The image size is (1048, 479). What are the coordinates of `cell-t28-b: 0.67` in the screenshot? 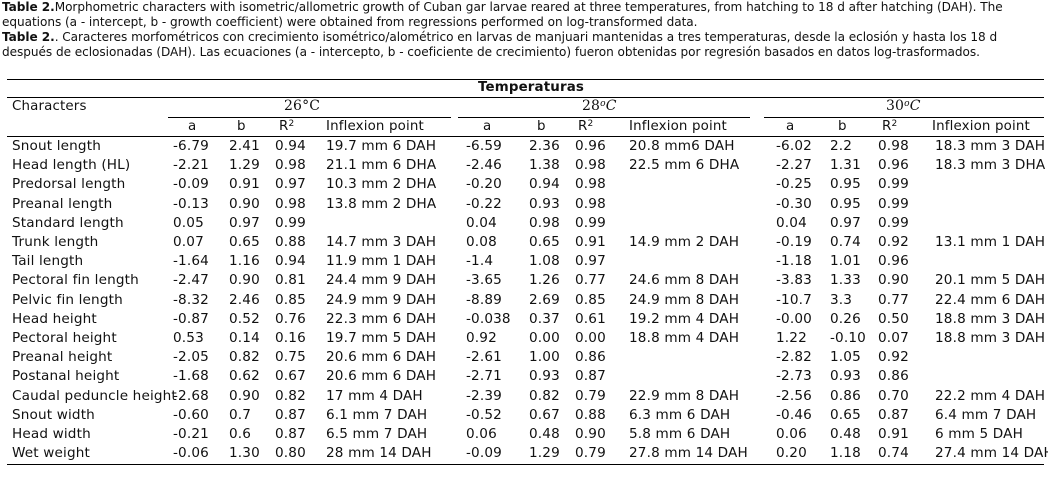 It's located at (544, 414).